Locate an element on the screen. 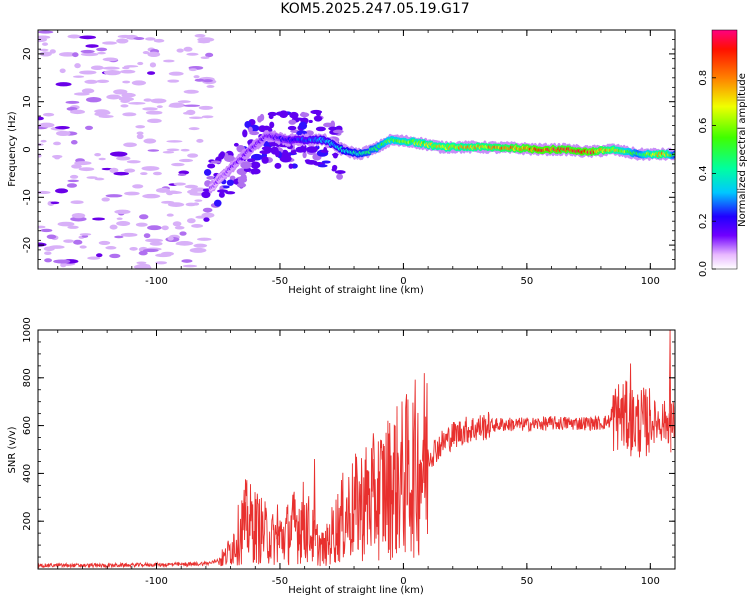 The width and height of the screenshot is (750, 600). colorbar-tick-label: 0.4 is located at coordinates (703, 173).